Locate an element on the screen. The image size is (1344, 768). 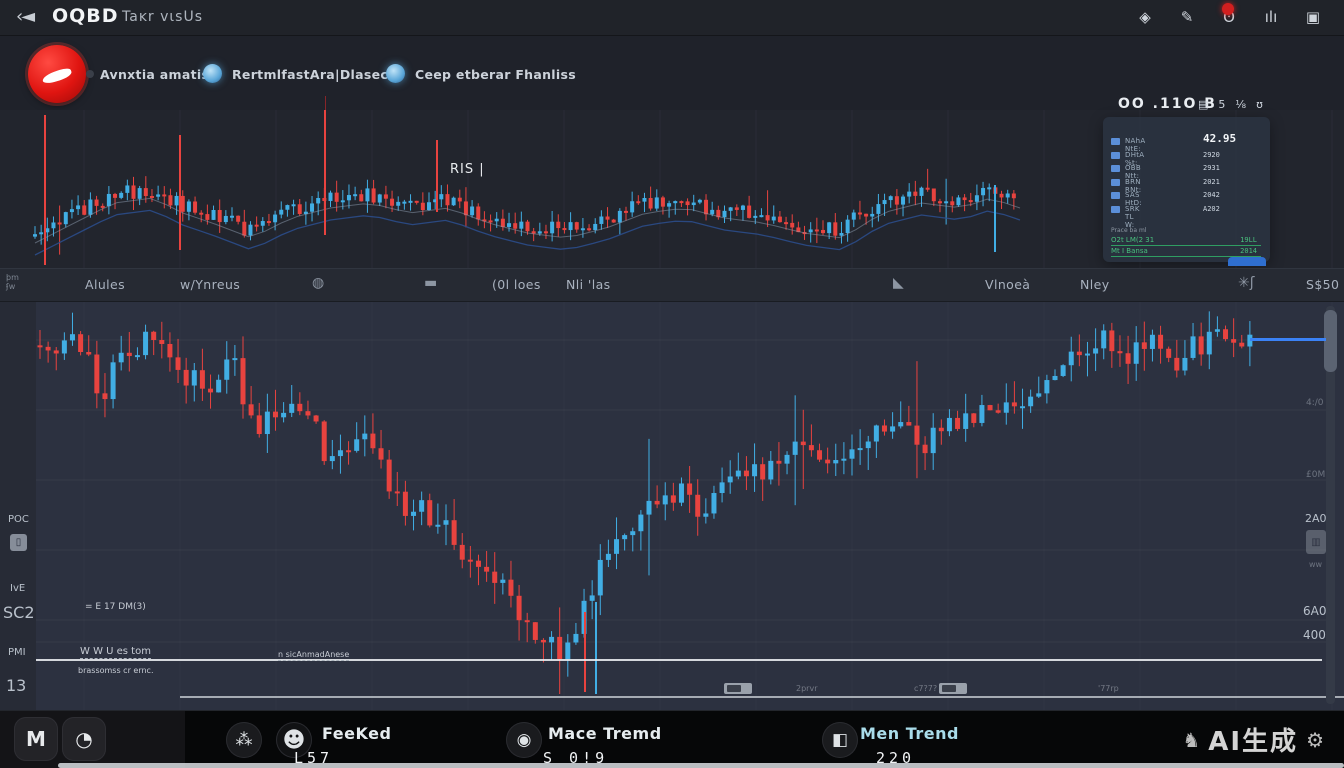
panel-row-value: 2021 is located at coordinates (1211, 181).